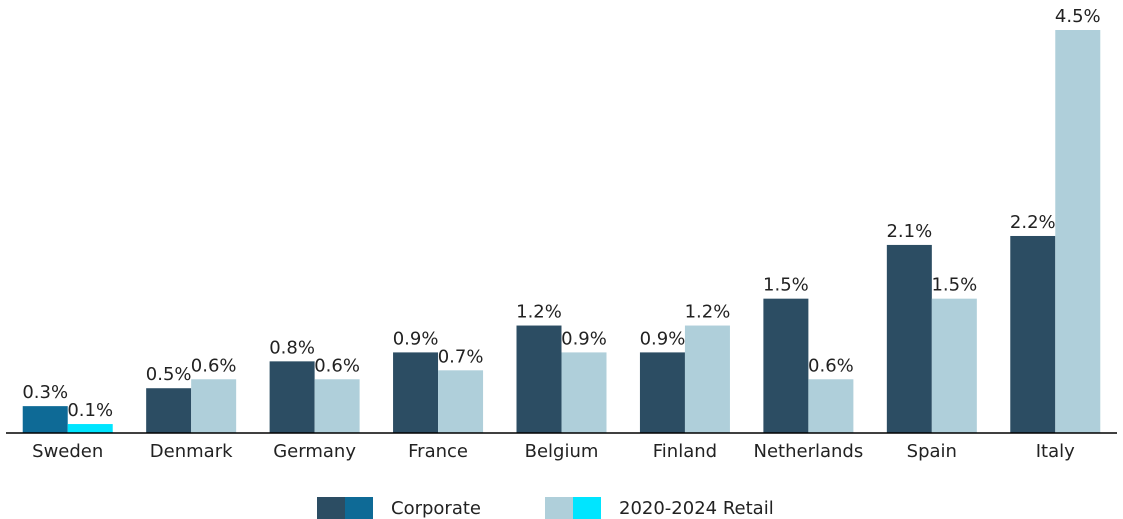  What do you see at coordinates (932, 451) in the screenshot?
I see `x-tick-label: Spain` at bounding box center [932, 451].